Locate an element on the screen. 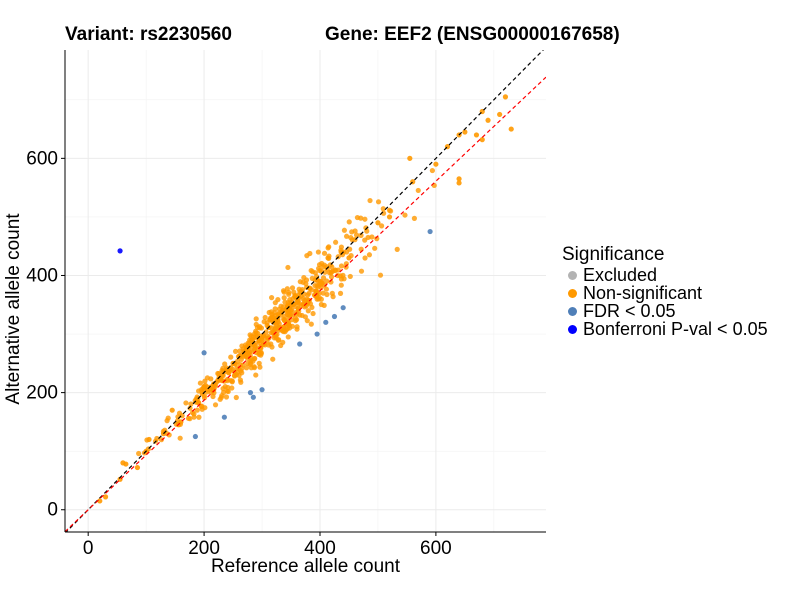  x-tick-label: 400 is located at coordinates (320, 548).